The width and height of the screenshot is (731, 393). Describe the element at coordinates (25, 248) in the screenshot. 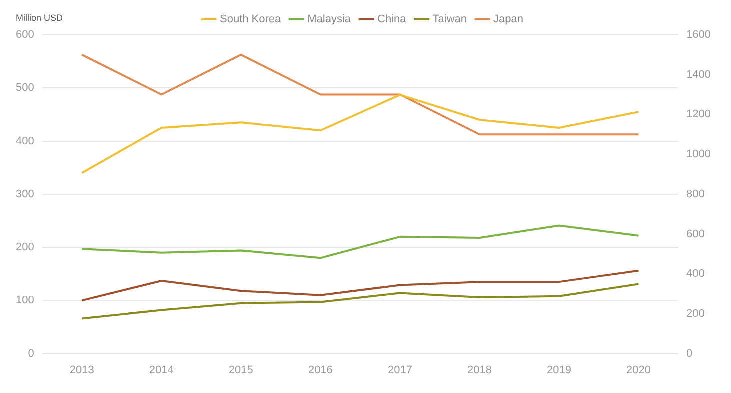

I see `y-tick-label: 200` at that location.